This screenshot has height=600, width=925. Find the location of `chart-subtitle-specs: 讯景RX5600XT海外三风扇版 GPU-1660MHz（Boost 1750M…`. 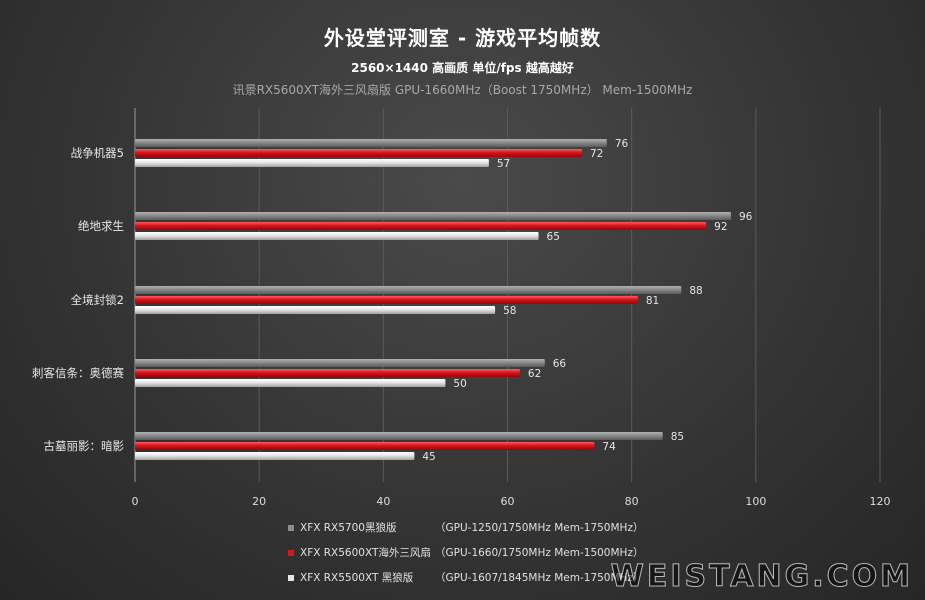

chart-subtitle-specs: 讯景RX5600XT海外三风扇版 GPU-1660MHz（Boost 1750M… is located at coordinates (462, 90).